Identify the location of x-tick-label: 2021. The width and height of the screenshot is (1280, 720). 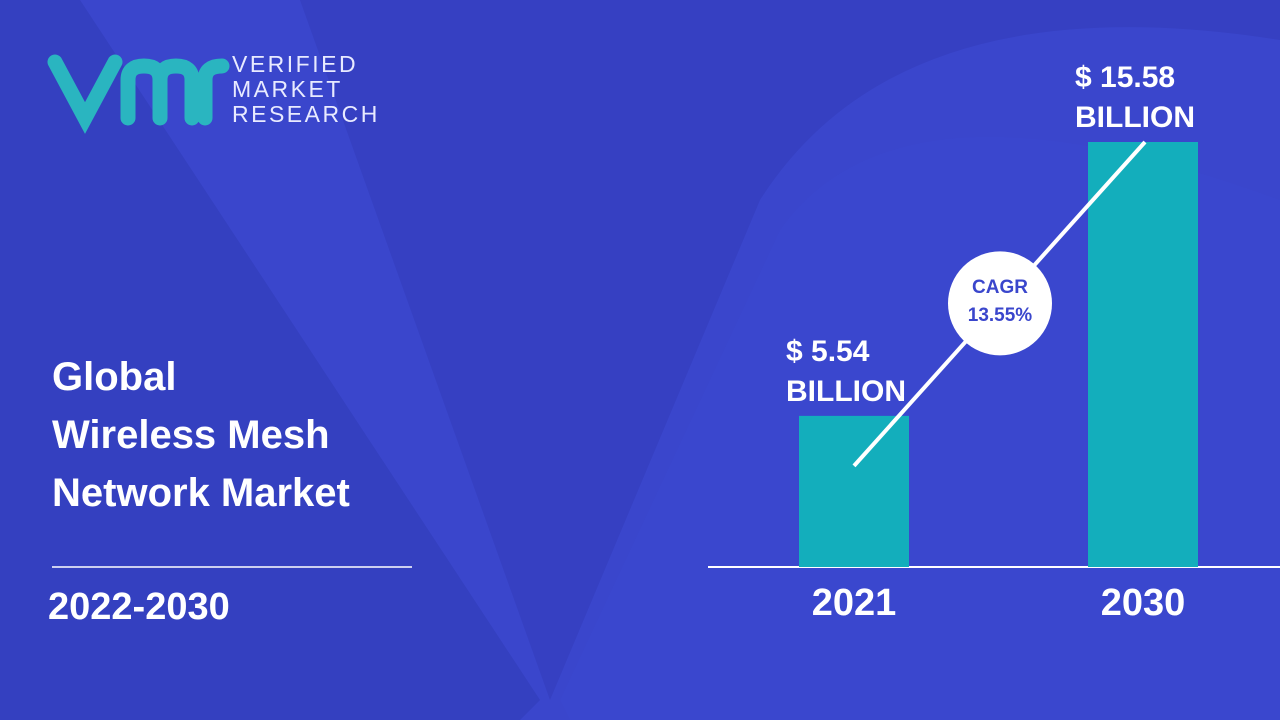
(854, 603).